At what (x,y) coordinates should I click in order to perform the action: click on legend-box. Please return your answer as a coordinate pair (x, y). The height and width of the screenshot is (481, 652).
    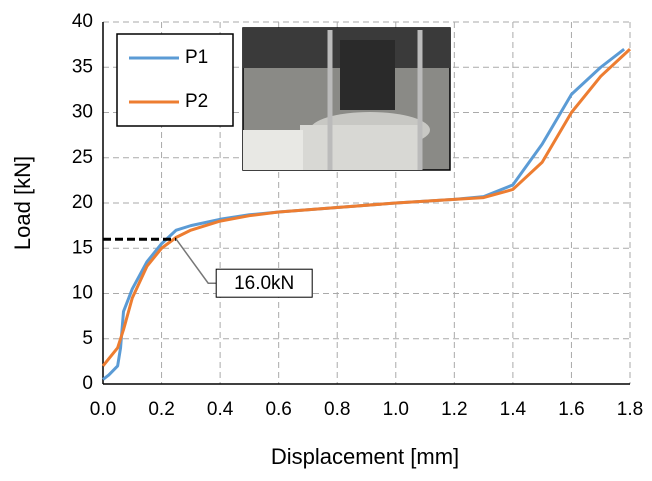
    Looking at the image, I should click on (175, 80).